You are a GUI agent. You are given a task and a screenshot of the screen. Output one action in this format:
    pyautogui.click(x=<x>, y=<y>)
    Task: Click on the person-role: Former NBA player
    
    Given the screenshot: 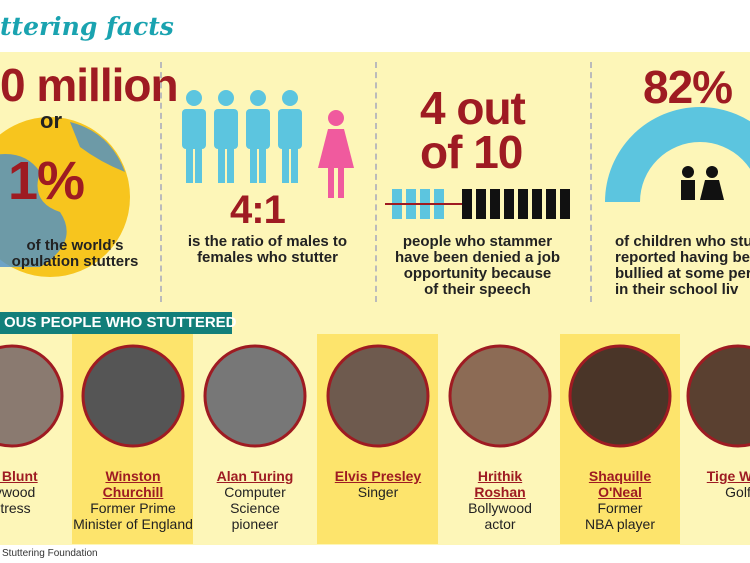 What is the action you would take?
    pyautogui.click(x=620, y=516)
    